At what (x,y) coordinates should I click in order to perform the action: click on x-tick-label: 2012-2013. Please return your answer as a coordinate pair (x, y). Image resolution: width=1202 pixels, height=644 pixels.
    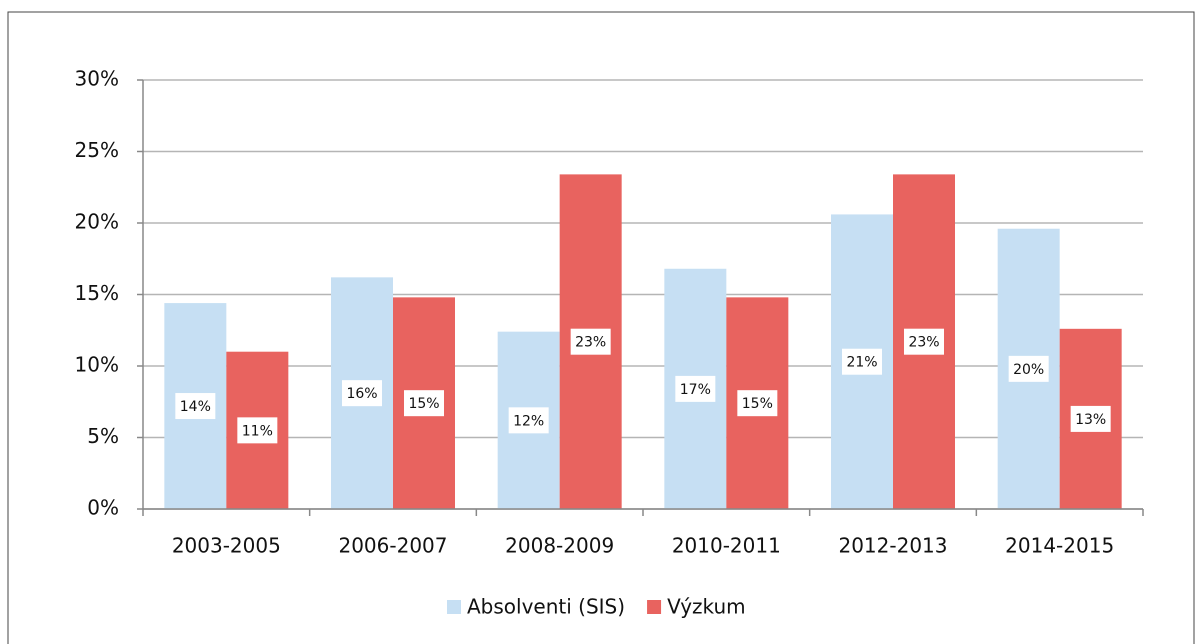
    Looking at the image, I should click on (892, 546).